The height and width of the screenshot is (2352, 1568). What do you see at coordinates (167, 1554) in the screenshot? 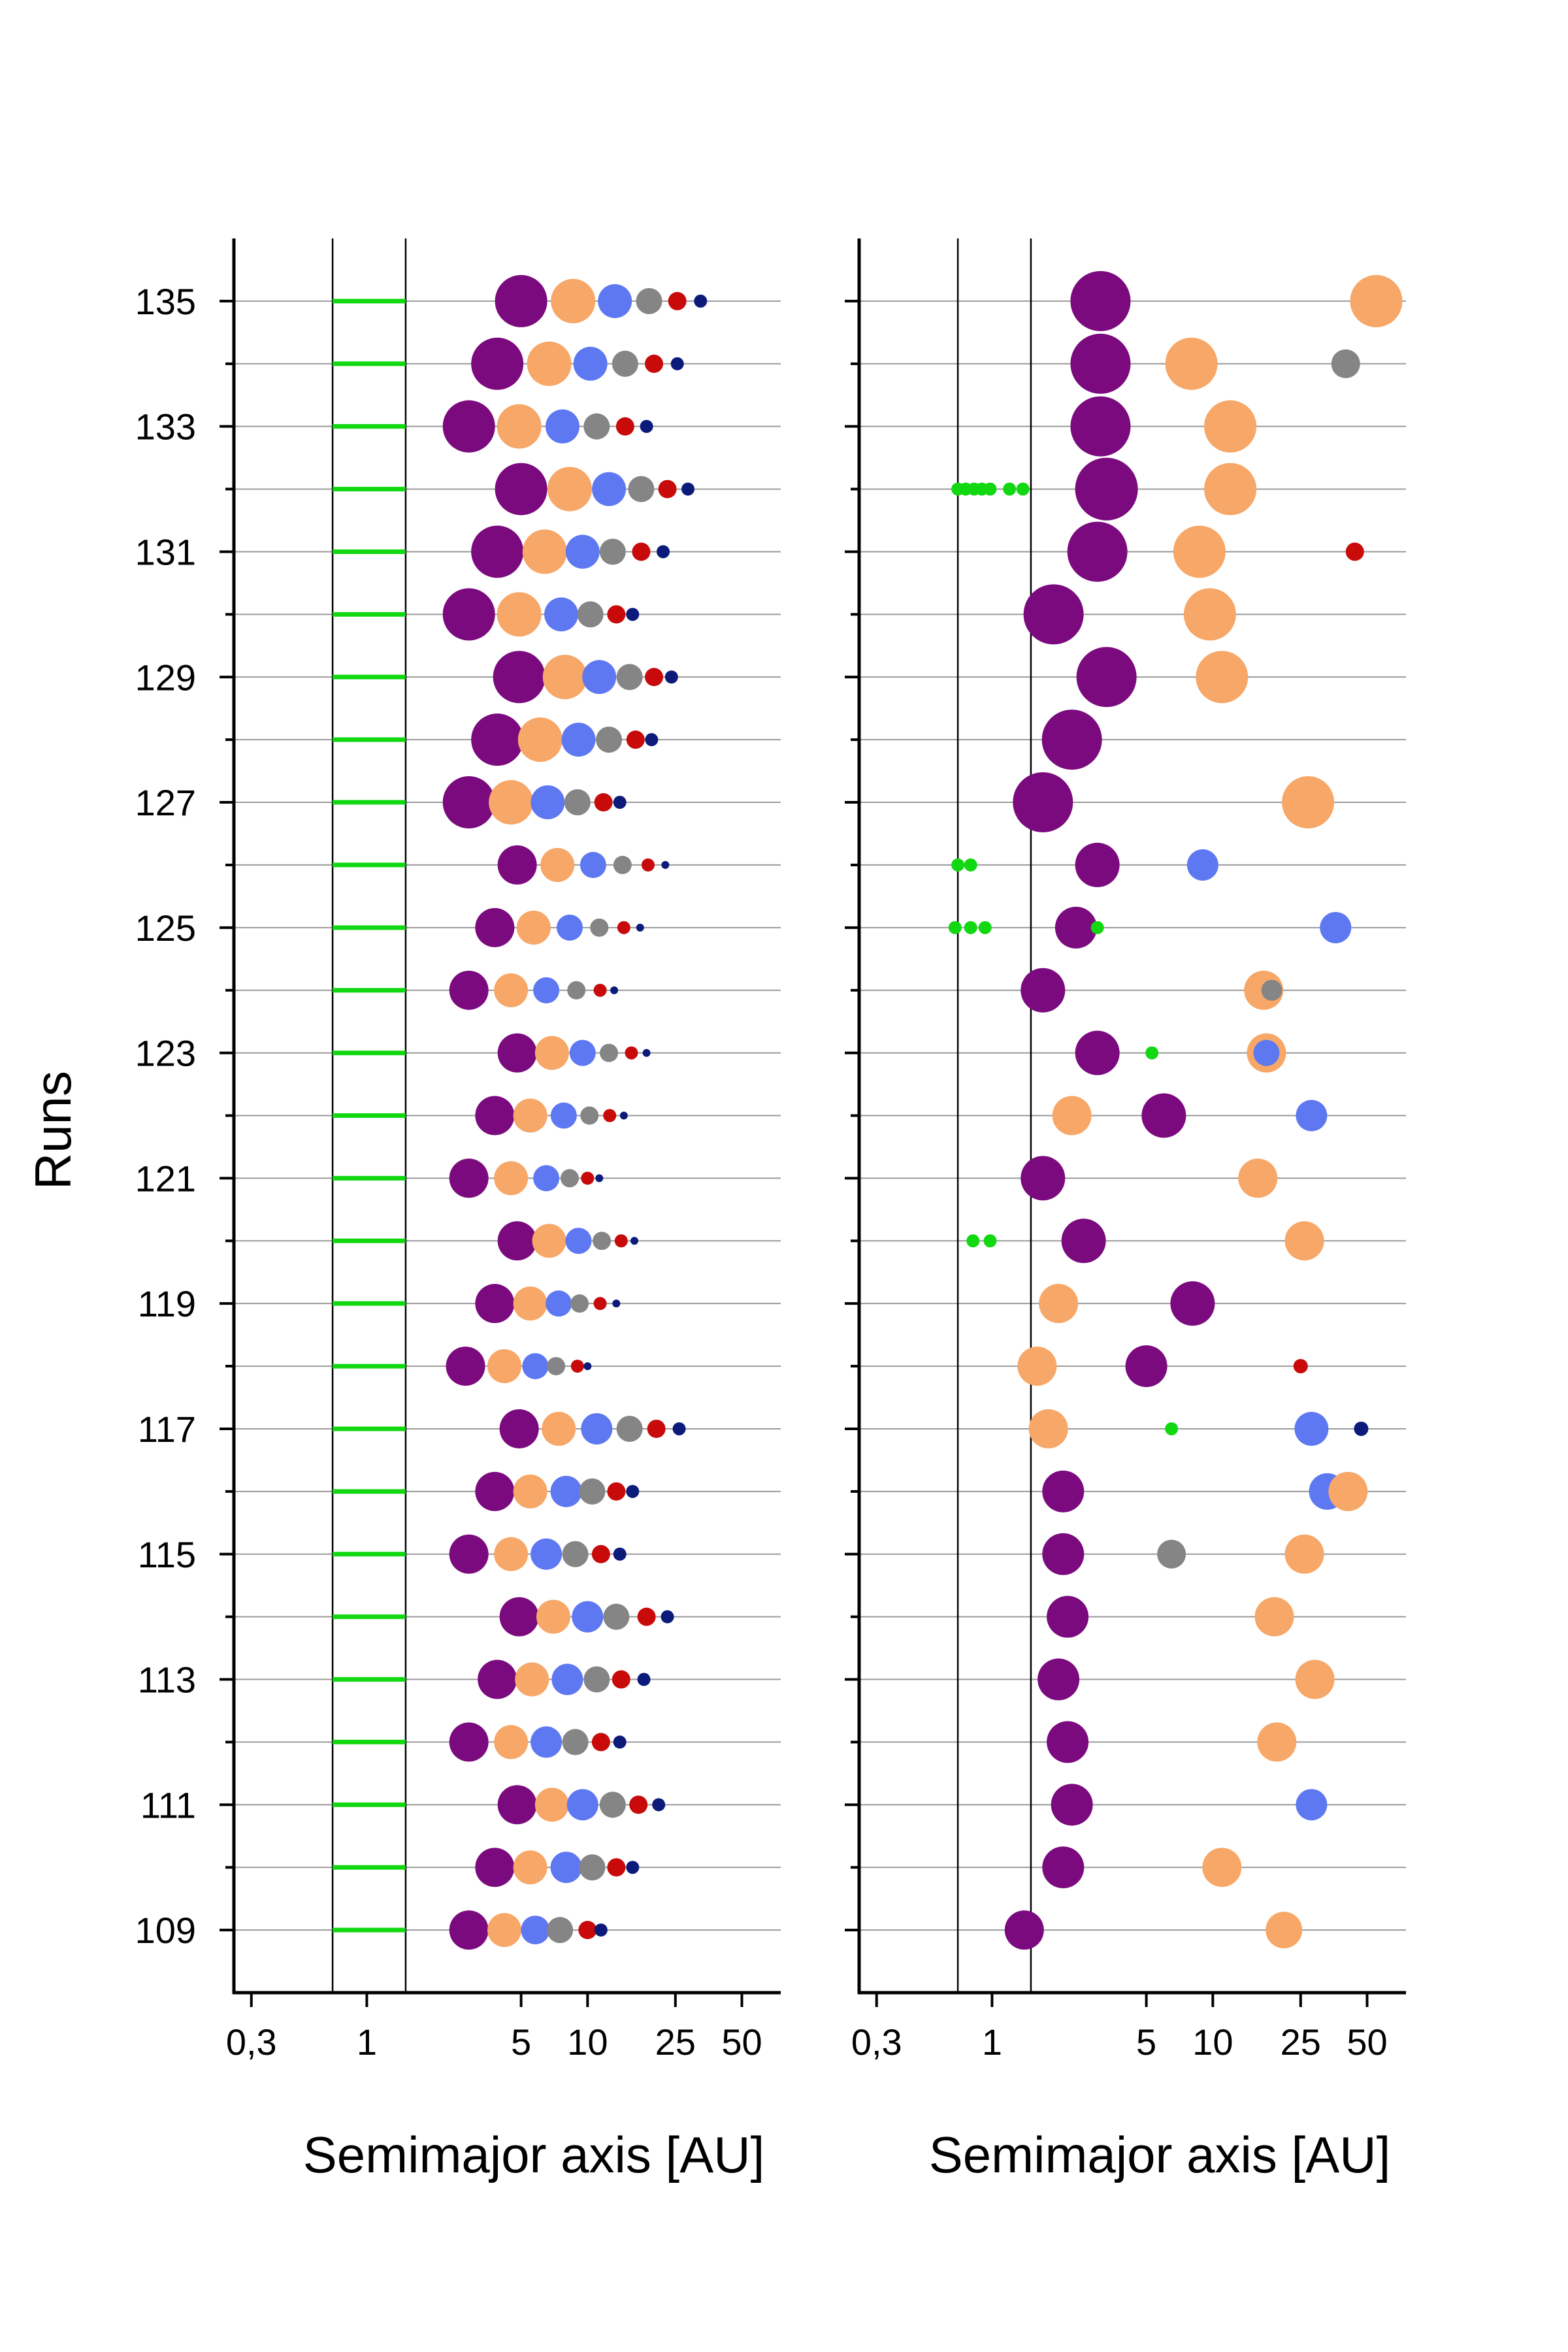
I see `y-tick-label-115: 115` at bounding box center [167, 1554].